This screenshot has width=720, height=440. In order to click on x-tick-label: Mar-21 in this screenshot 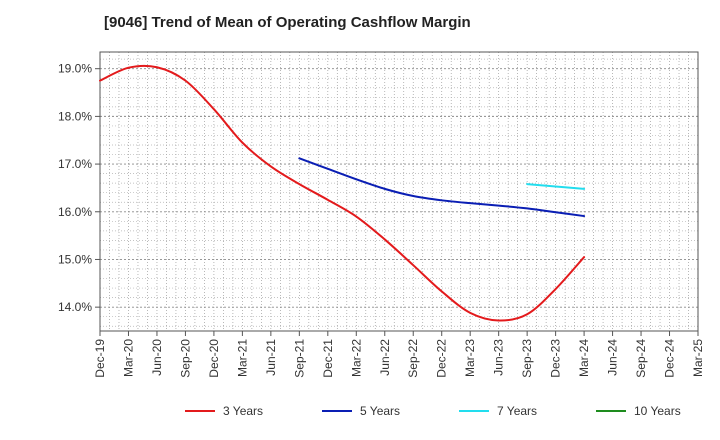, I will do `click(242, 358)`.